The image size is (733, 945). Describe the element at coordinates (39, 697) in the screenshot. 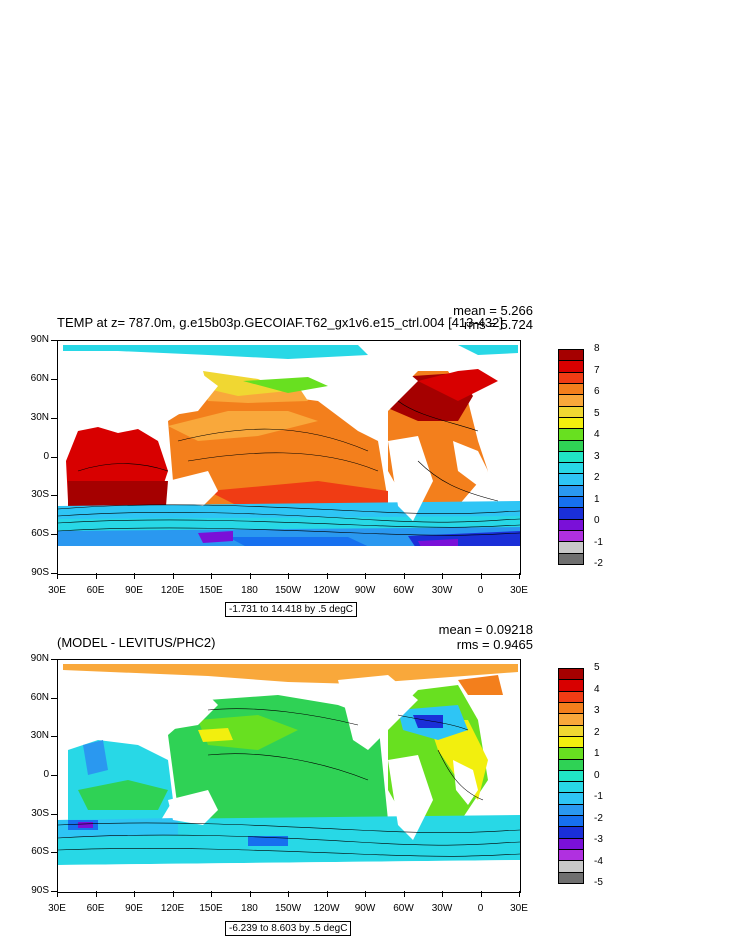

I see `latitude-label: 60N` at that location.